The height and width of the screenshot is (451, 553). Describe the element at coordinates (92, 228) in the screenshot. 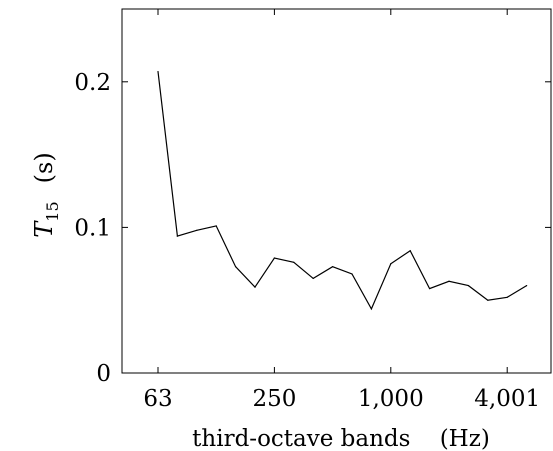

I see `y-tick-label: 0.1` at that location.